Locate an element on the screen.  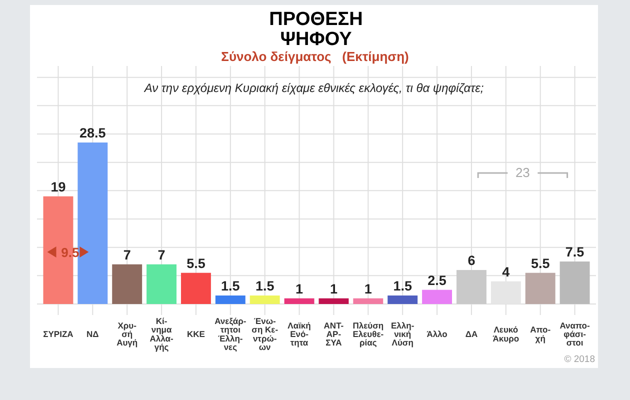
data-label: 6 is located at coordinates (472, 260).